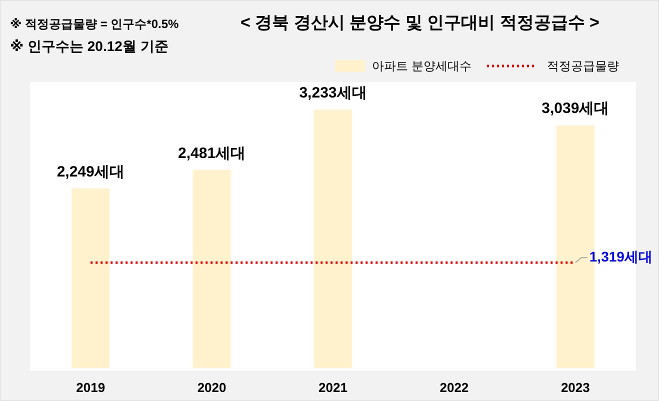 Image resolution: width=659 pixels, height=401 pixels. I want to click on data-label: 3,233세대, so click(333, 93).